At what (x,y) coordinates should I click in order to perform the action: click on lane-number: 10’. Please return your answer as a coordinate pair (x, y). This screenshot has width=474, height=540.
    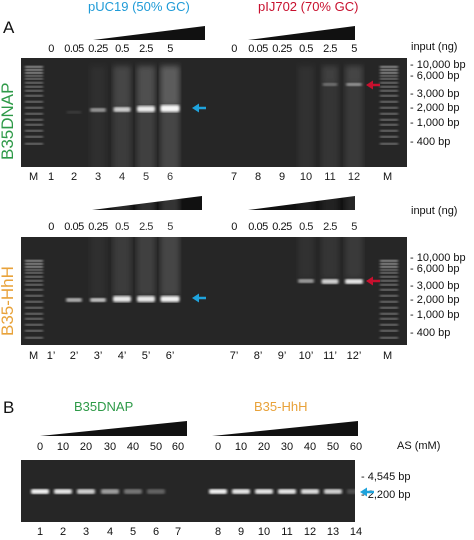
    Looking at the image, I should click on (306, 356).